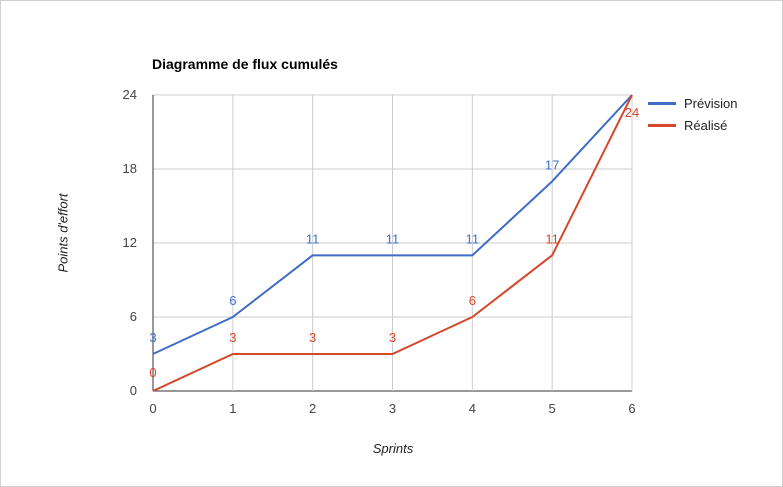 The height and width of the screenshot is (487, 783). Describe the element at coordinates (130, 94) in the screenshot. I see `y-tick-label: 24` at that location.